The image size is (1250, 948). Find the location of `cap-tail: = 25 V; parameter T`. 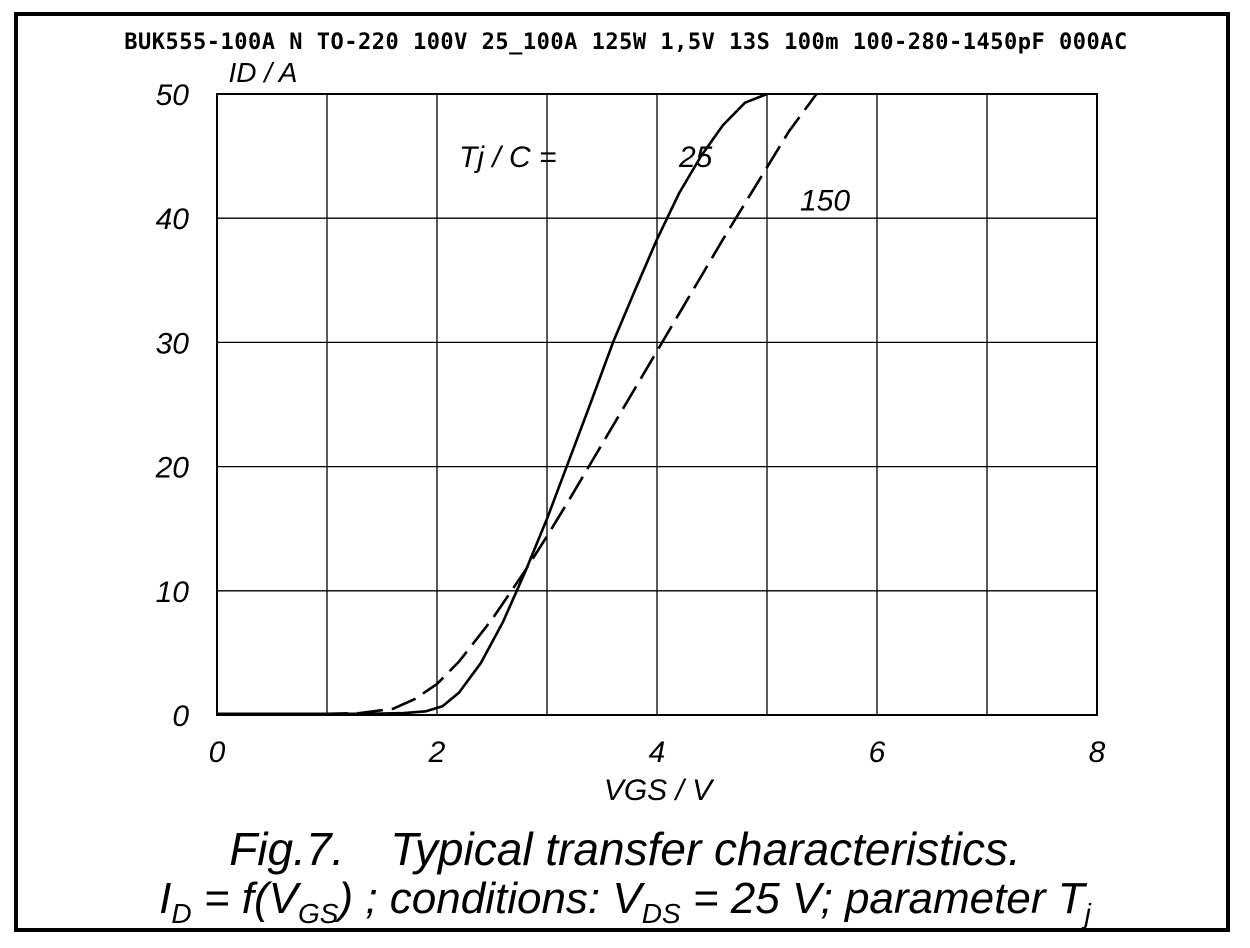

cap-tail: = 25 V; parameter T is located at coordinates (882, 898).